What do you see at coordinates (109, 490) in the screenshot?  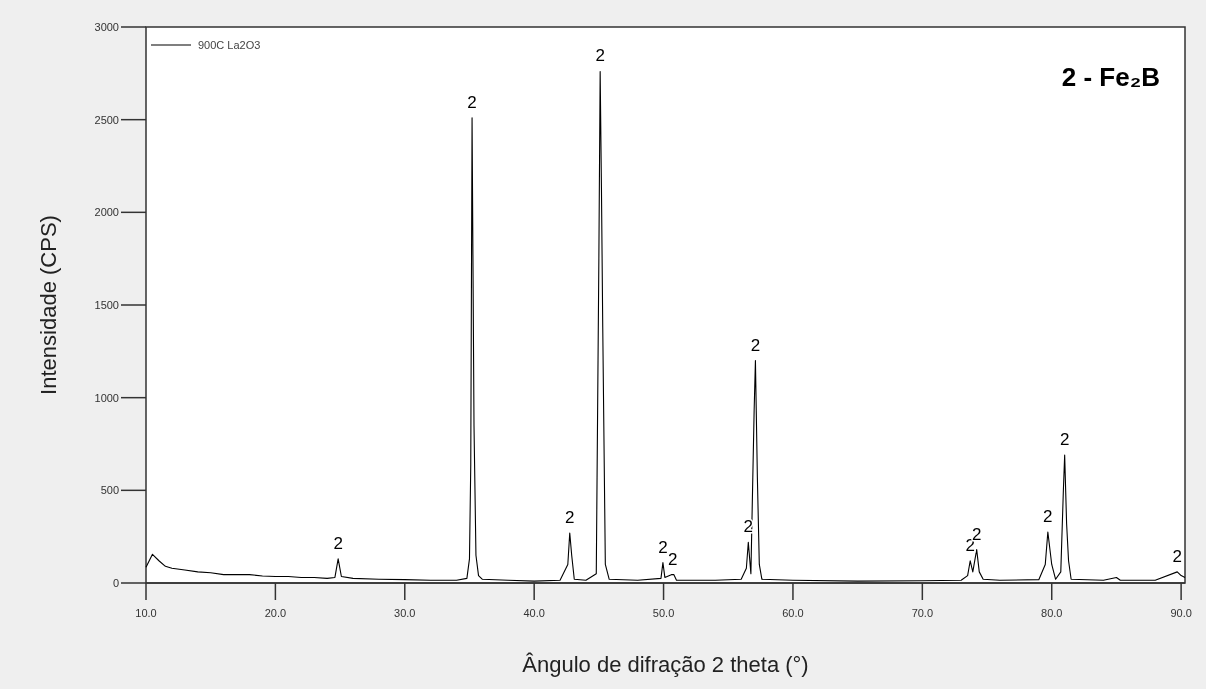 I see `y-tick-label: 500` at bounding box center [109, 490].